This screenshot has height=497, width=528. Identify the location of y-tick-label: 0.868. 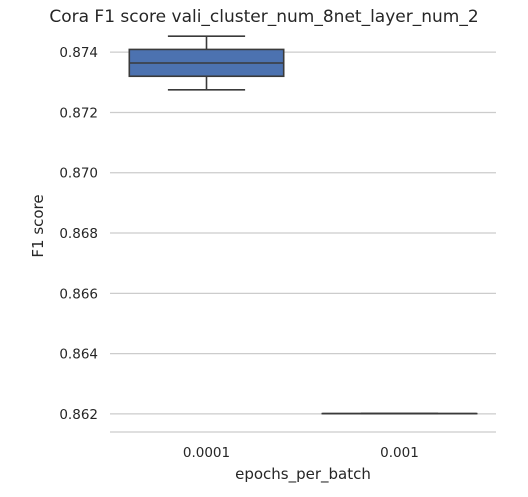
(78, 234).